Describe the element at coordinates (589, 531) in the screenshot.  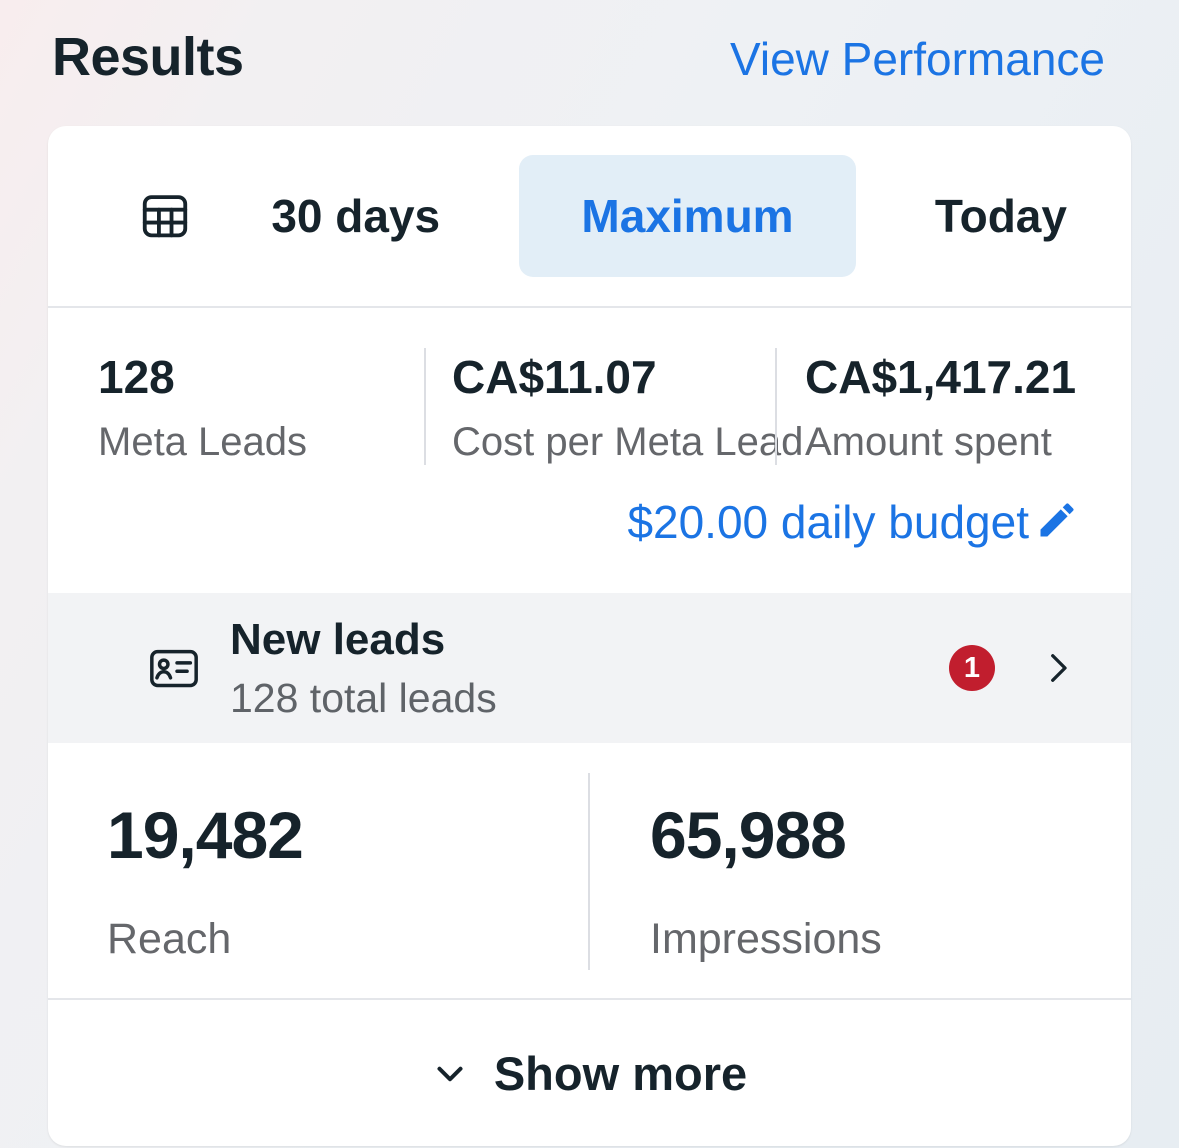
I see `daily-budget-link: $20.00 daily budget` at that location.